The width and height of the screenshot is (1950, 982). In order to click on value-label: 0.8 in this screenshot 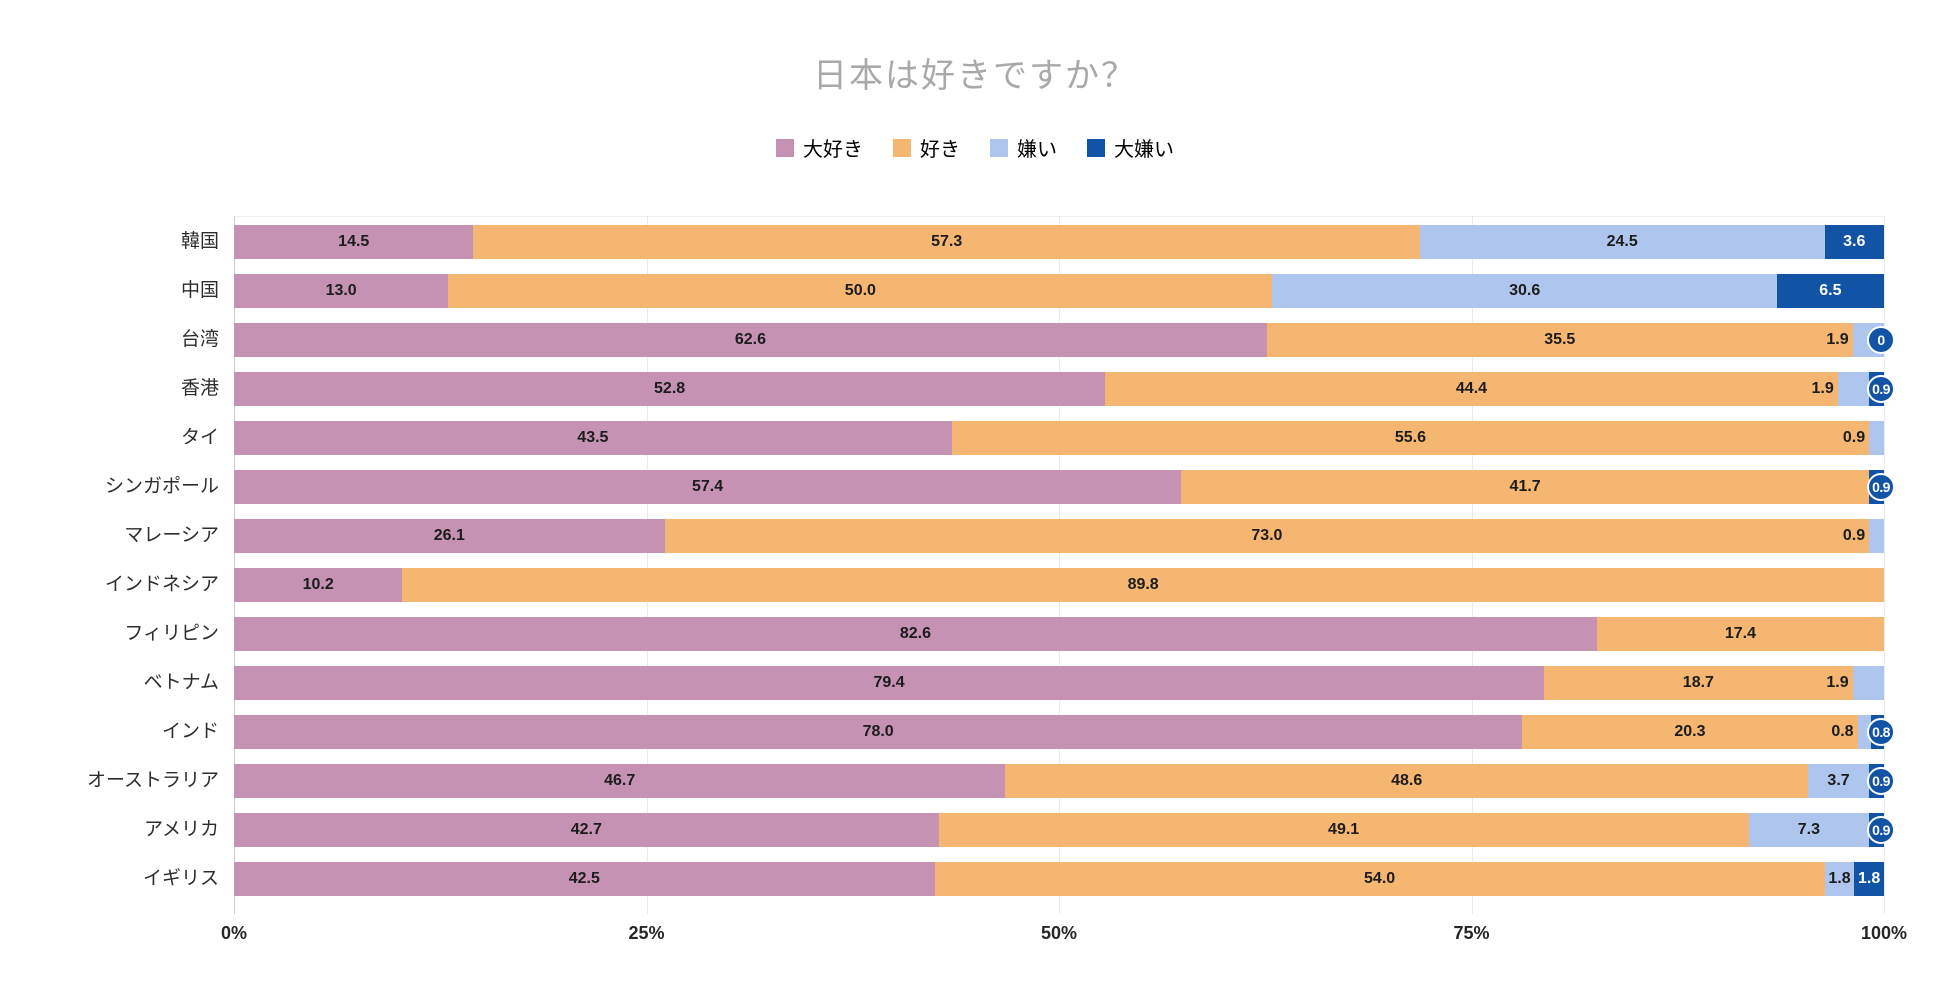, I will do `click(1842, 731)`.